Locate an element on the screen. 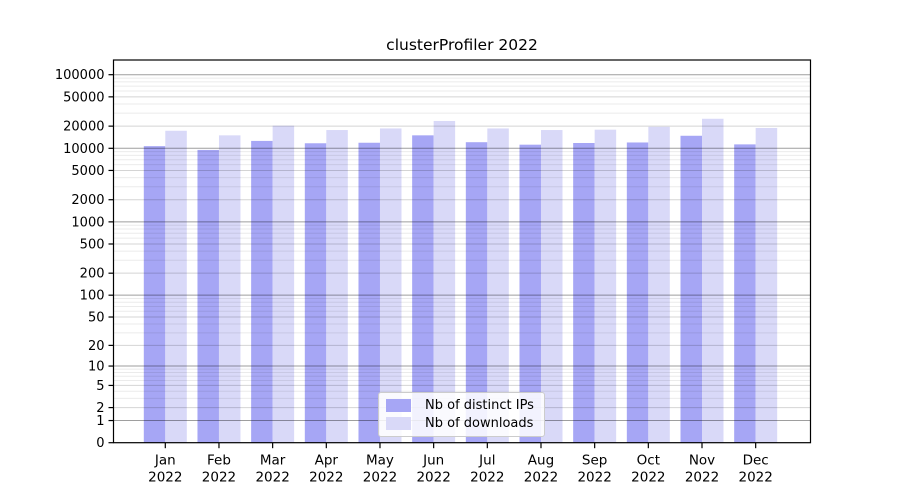 Image resolution: width=900 pixels, height=500 pixels. bar-downloads-jul is located at coordinates (498, 285).